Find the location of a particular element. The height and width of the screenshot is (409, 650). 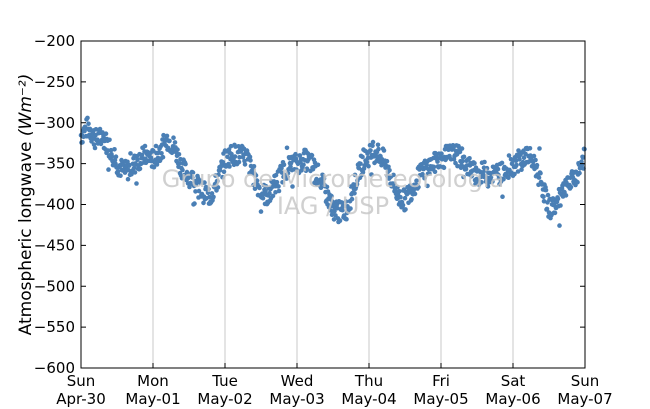

y-tick-label: −250 is located at coordinates (54, 82).